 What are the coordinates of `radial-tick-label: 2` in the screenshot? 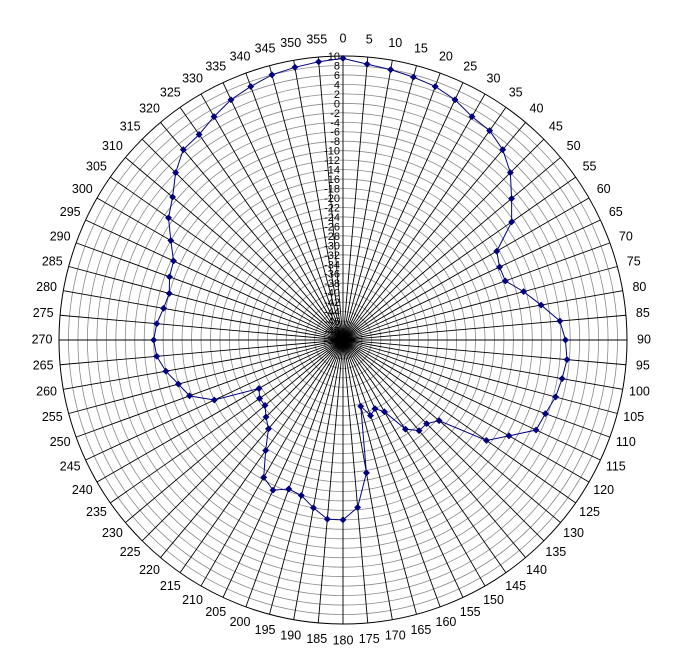 It's located at (337, 95).